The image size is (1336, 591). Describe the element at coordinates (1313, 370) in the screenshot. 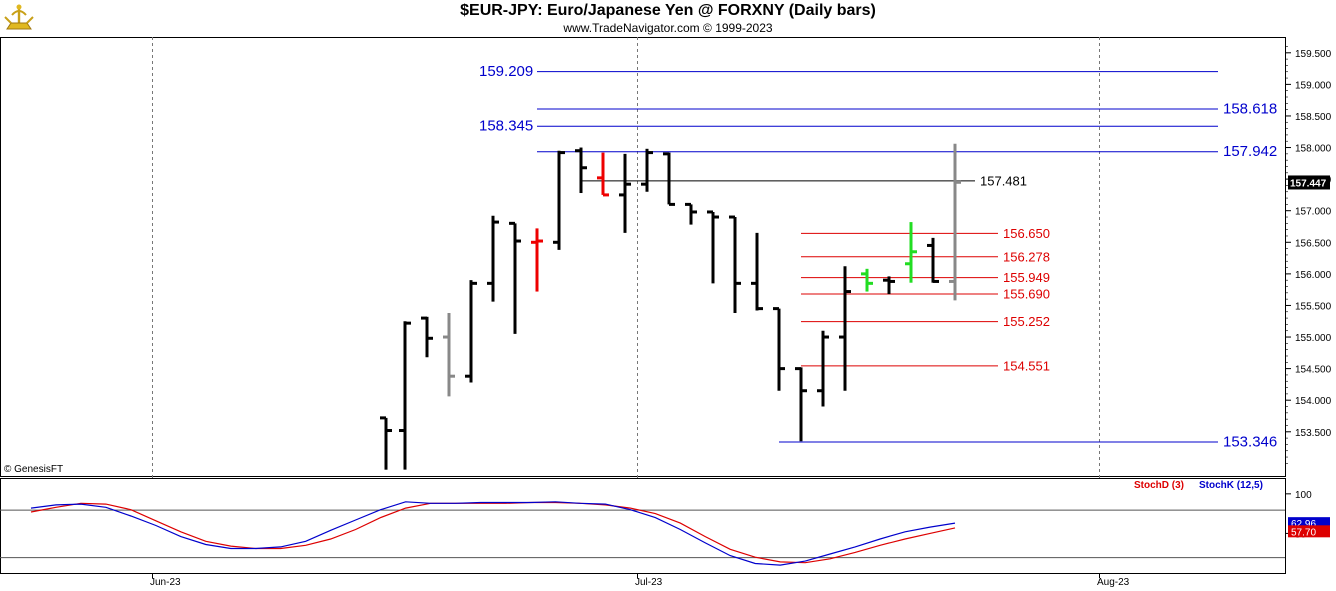

I see `price-axis-label: 154.500` at that location.